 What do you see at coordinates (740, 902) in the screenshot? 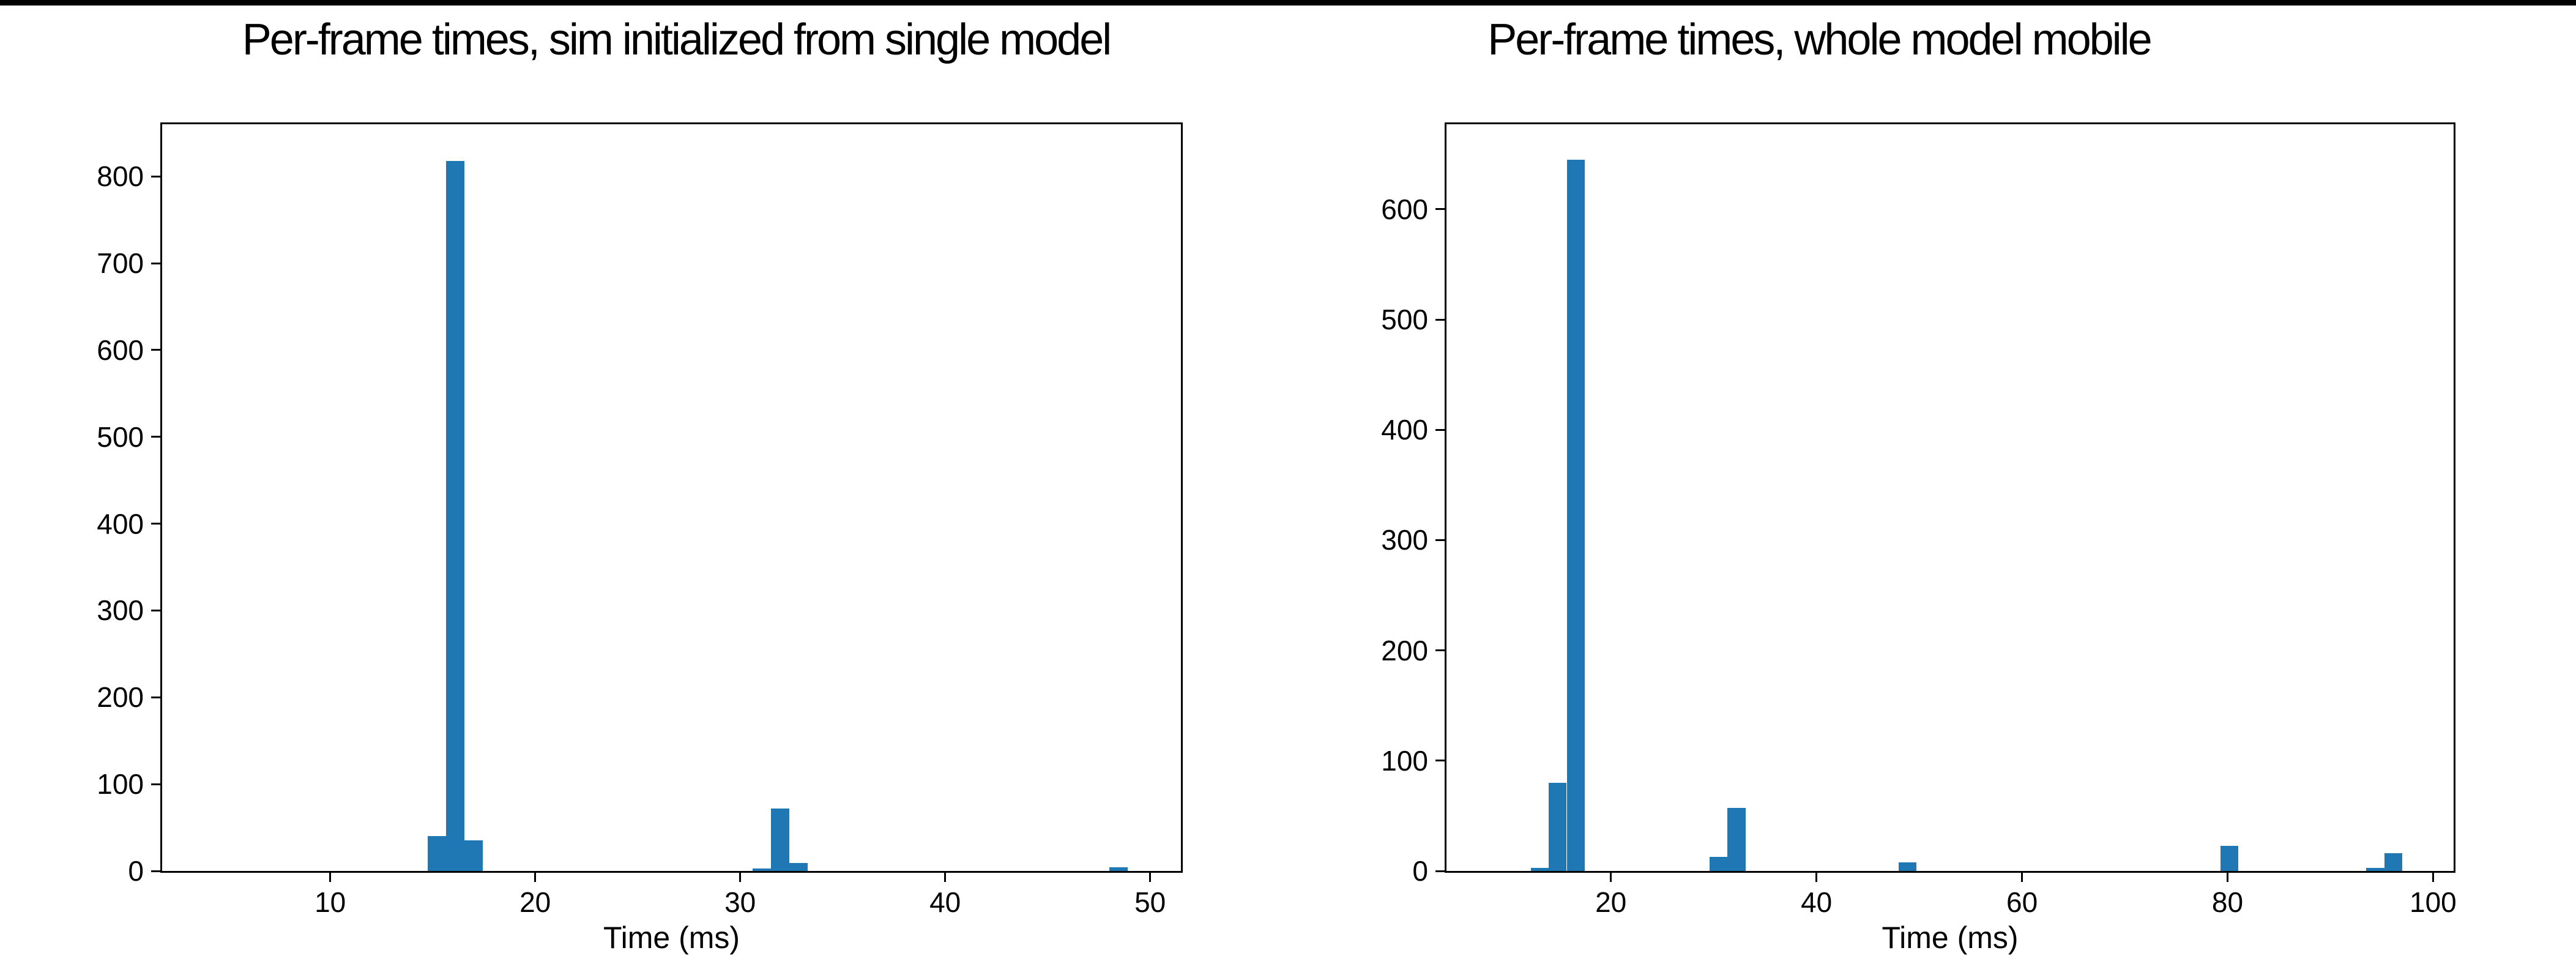
I see `x-tick-label: 30` at bounding box center [740, 902].